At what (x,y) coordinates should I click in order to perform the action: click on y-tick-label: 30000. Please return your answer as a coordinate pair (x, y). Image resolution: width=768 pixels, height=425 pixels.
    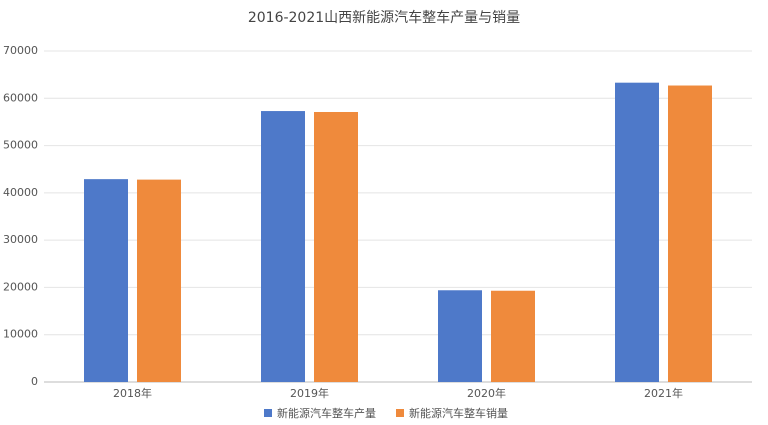
    Looking at the image, I should click on (20, 239).